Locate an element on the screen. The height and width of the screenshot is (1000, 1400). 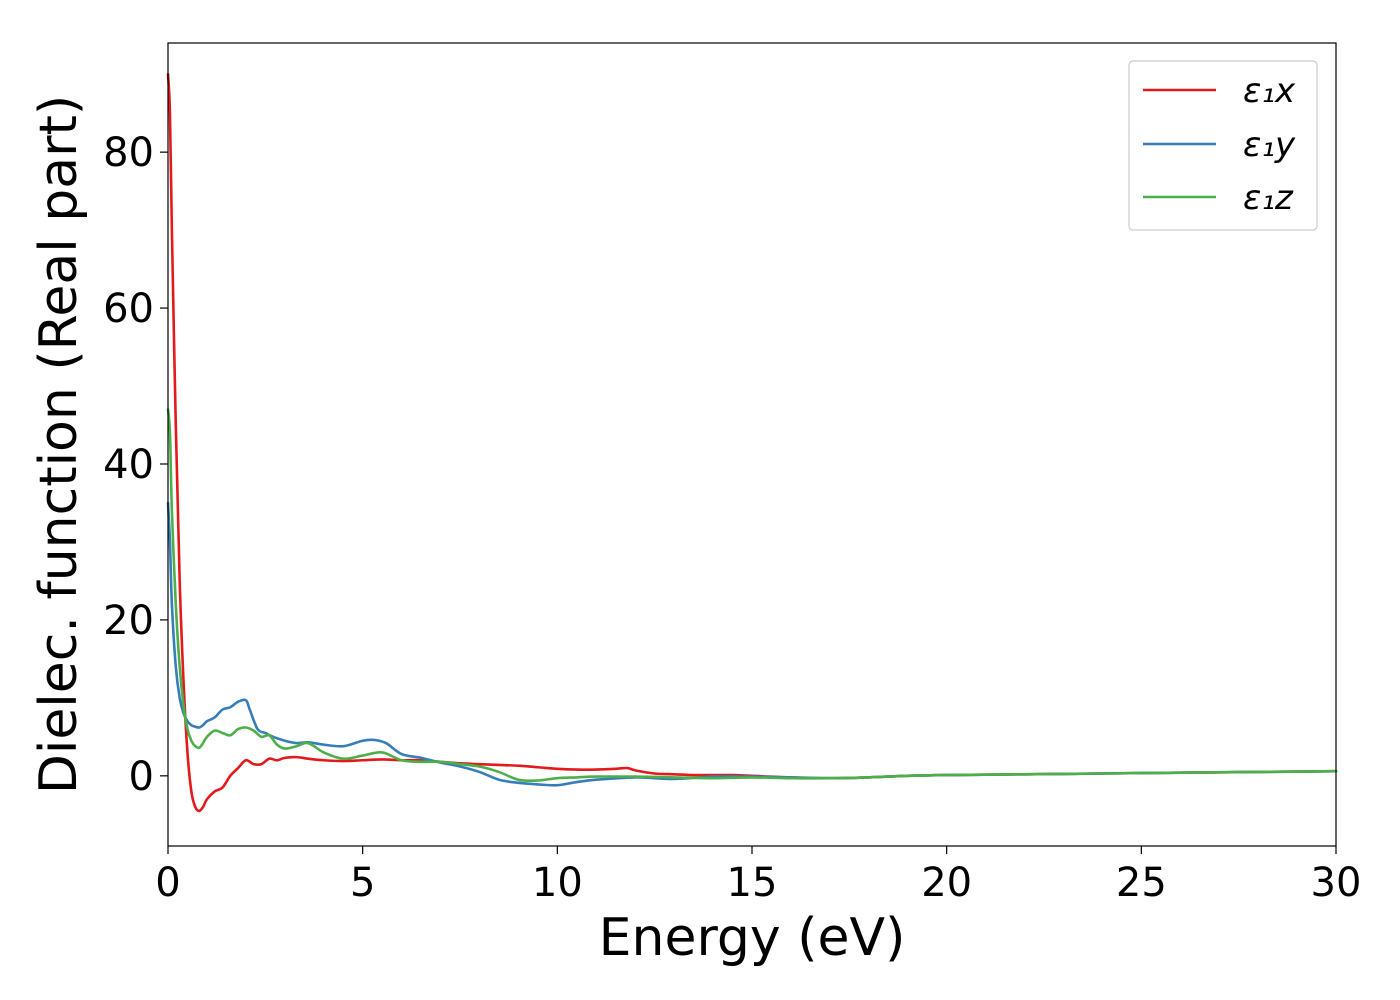
x-tick-label: 0 is located at coordinates (167, 883).